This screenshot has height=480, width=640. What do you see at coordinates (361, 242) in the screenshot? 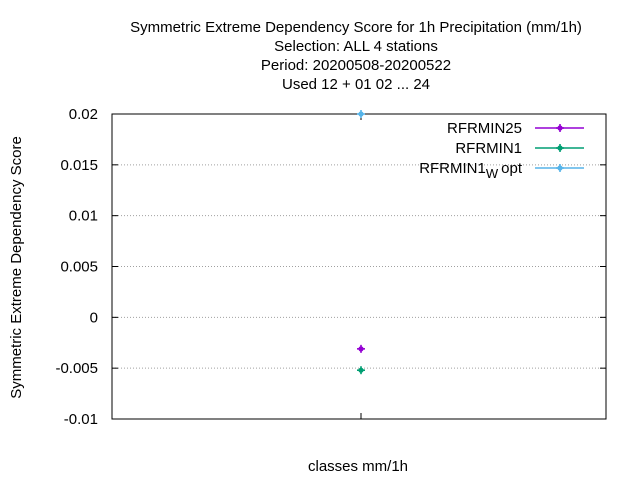
I see `data-points` at bounding box center [361, 242].